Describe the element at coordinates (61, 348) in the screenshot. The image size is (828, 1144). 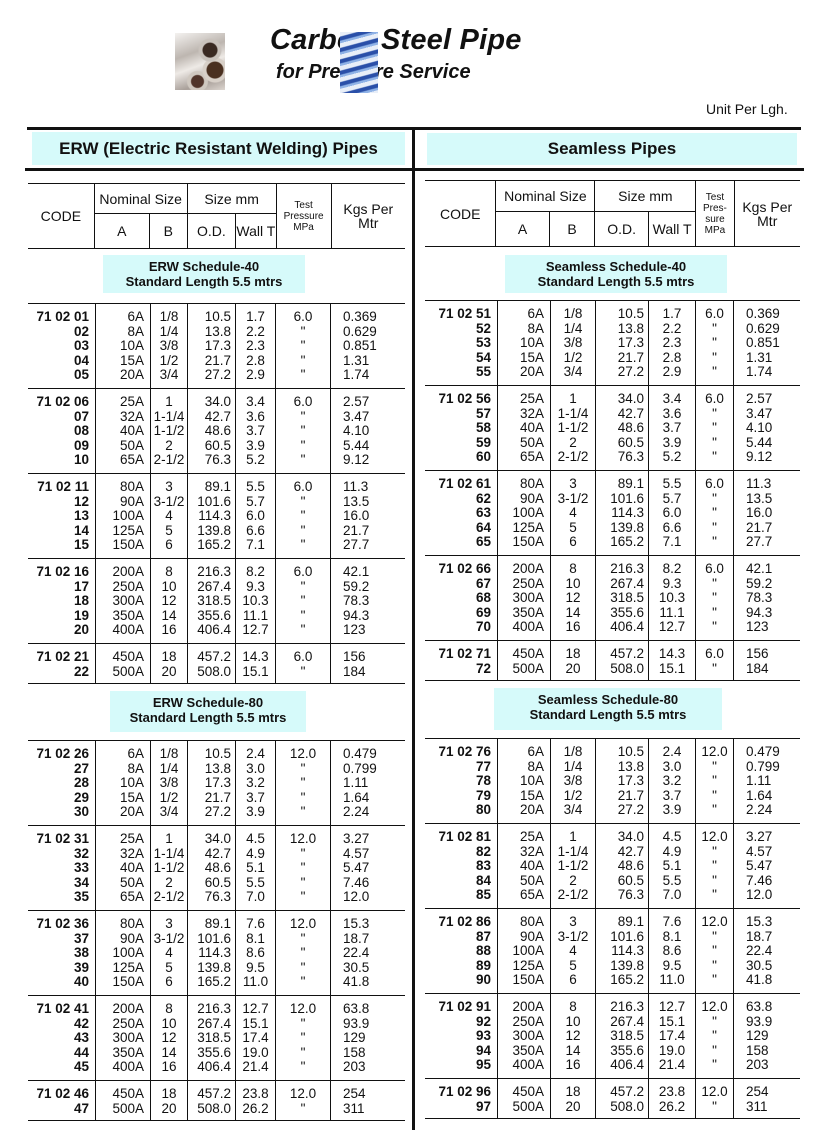
I see `column-code: 71 02 01 02 03 04 05` at that location.